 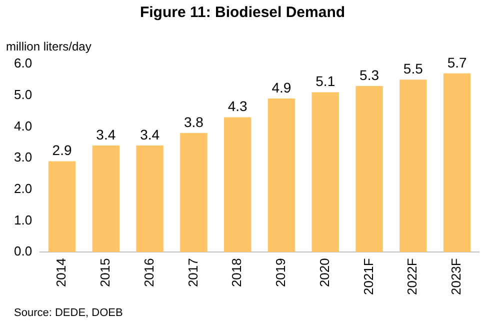 I want to click on x-tick-label: 2022F, so click(x=412, y=277).